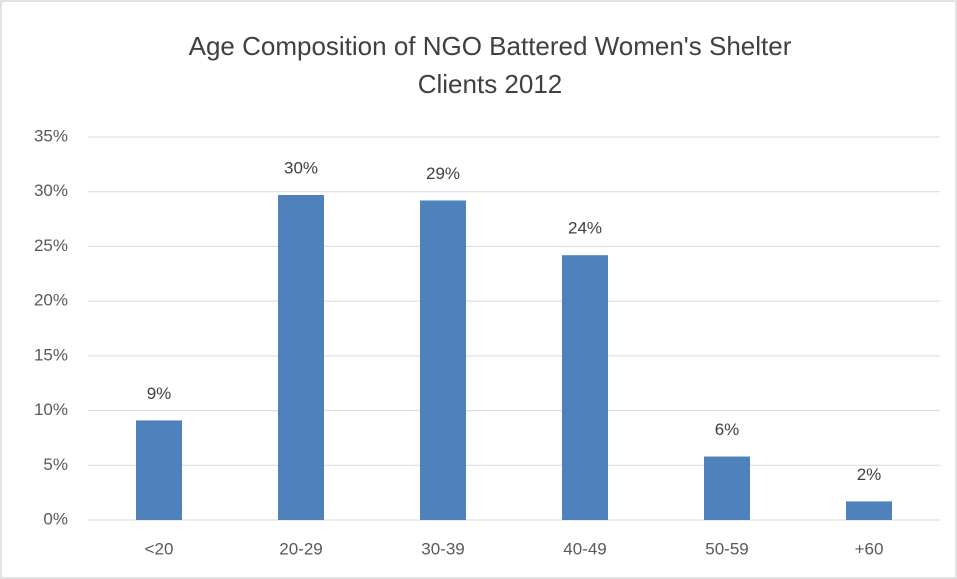 Image resolution: width=957 pixels, height=579 pixels. What do you see at coordinates (490, 84) in the screenshot?
I see `chart-title: Clients 2012` at bounding box center [490, 84].